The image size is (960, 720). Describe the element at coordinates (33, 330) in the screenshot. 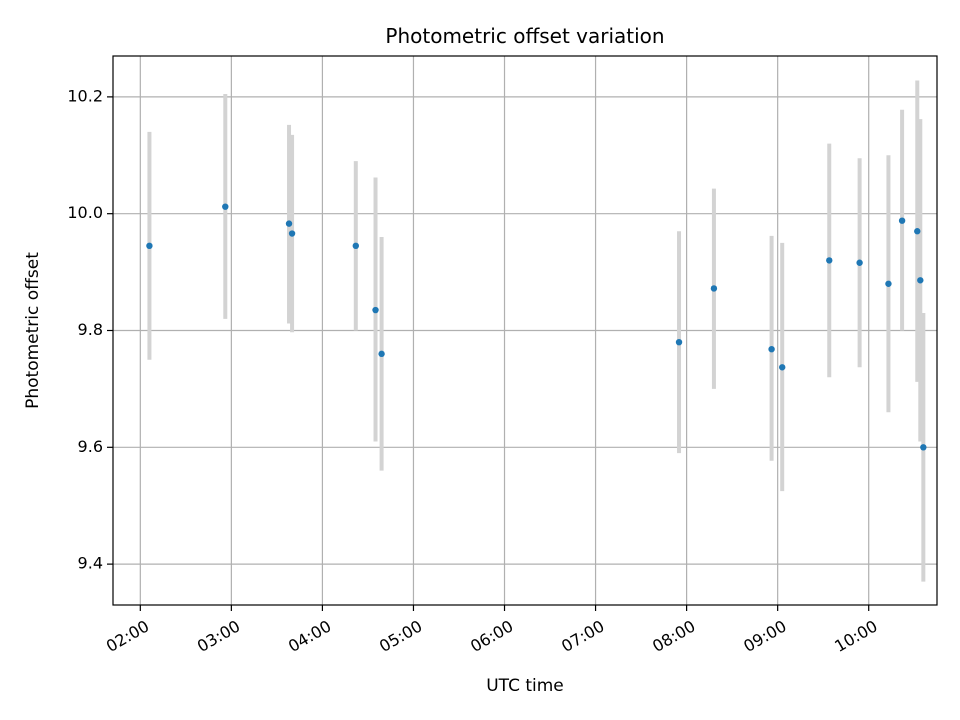

I see `y-axis-label: Photometric offset` at that location.